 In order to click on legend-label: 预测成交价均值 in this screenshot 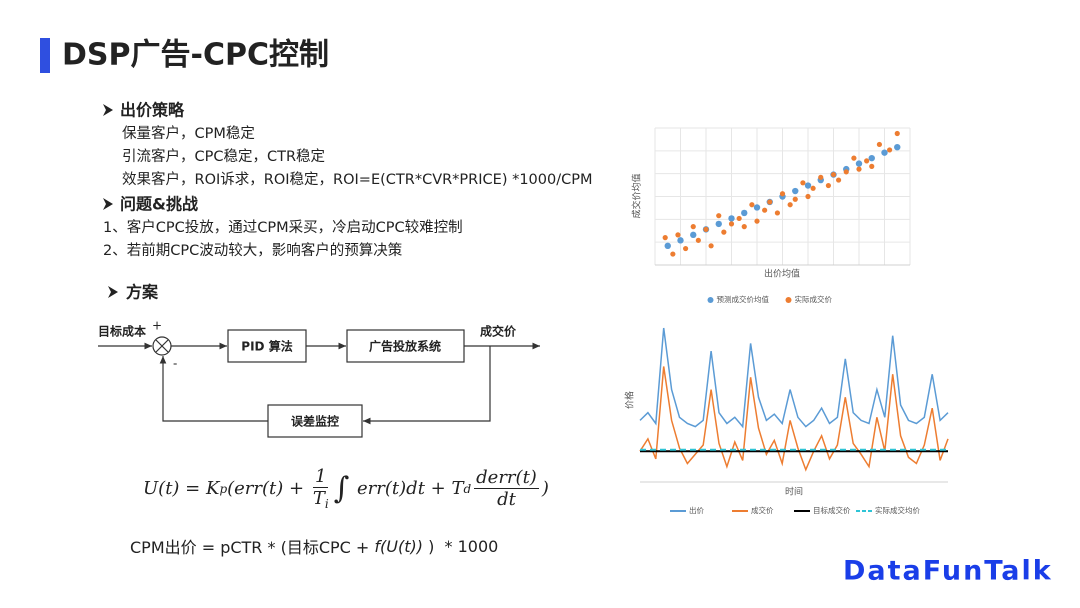, I will do `click(743, 299)`.